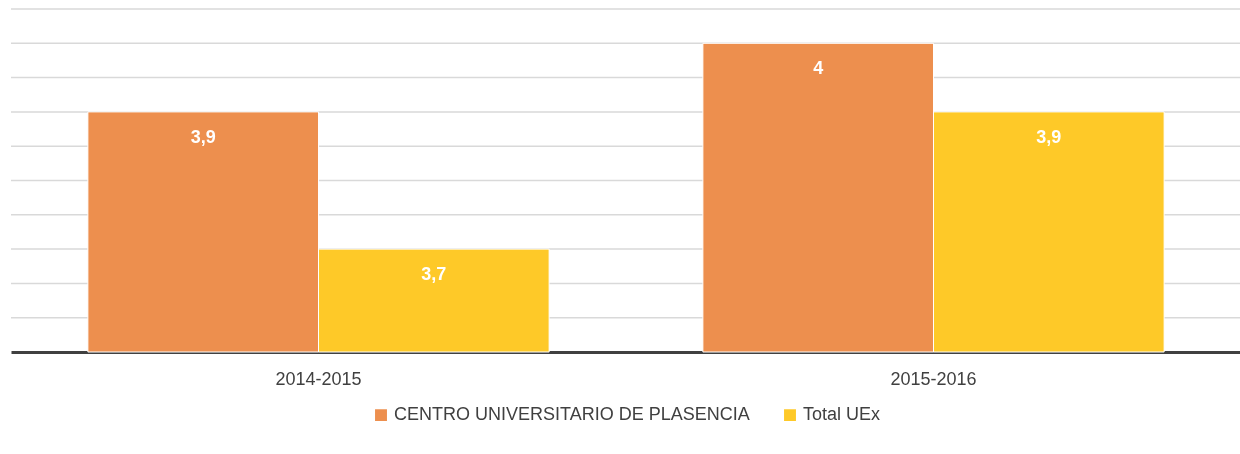 This screenshot has height=454, width=1240. Describe the element at coordinates (318, 378) in the screenshot. I see `x-tick-label: 2014-2015` at that location.